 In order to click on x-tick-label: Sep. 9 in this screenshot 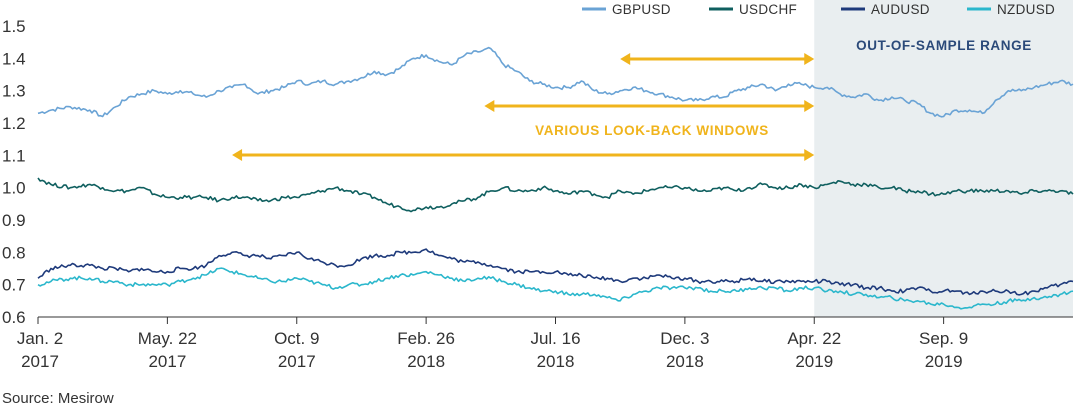, I will do `click(943, 338)`.